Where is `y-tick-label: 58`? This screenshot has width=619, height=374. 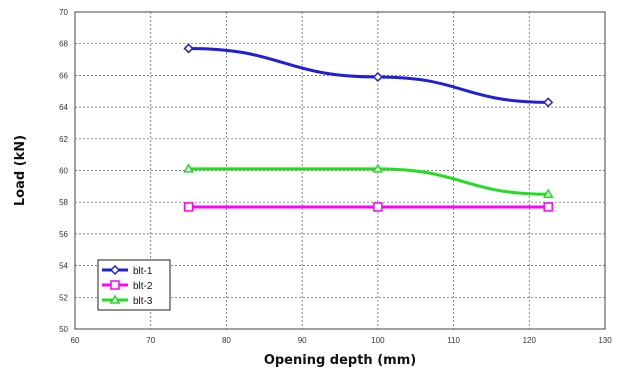
y-tick-label: 58 is located at coordinates (63, 202).